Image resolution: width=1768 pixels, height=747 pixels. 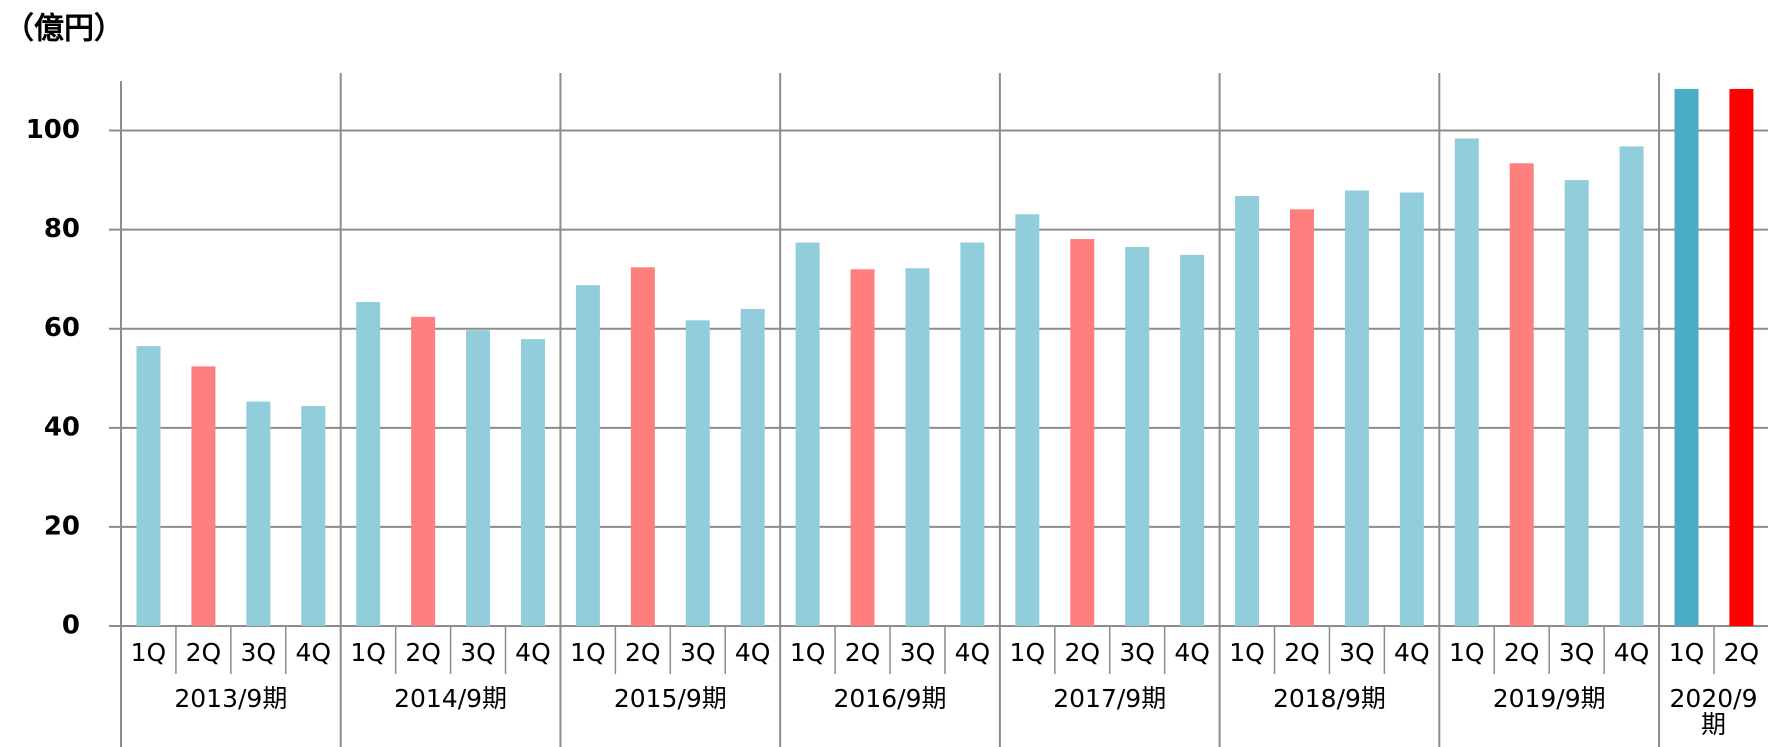 What do you see at coordinates (1713, 711) in the screenshot?
I see `group-label: 2020/9期` at bounding box center [1713, 711].